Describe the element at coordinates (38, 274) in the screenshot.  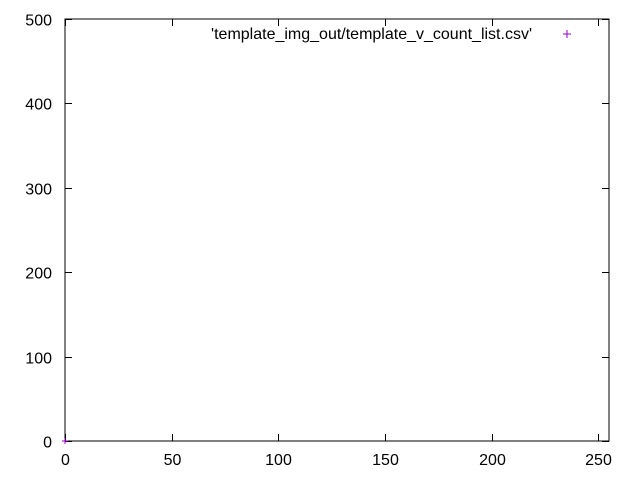
I see `y-tick-label: 200` at that location.